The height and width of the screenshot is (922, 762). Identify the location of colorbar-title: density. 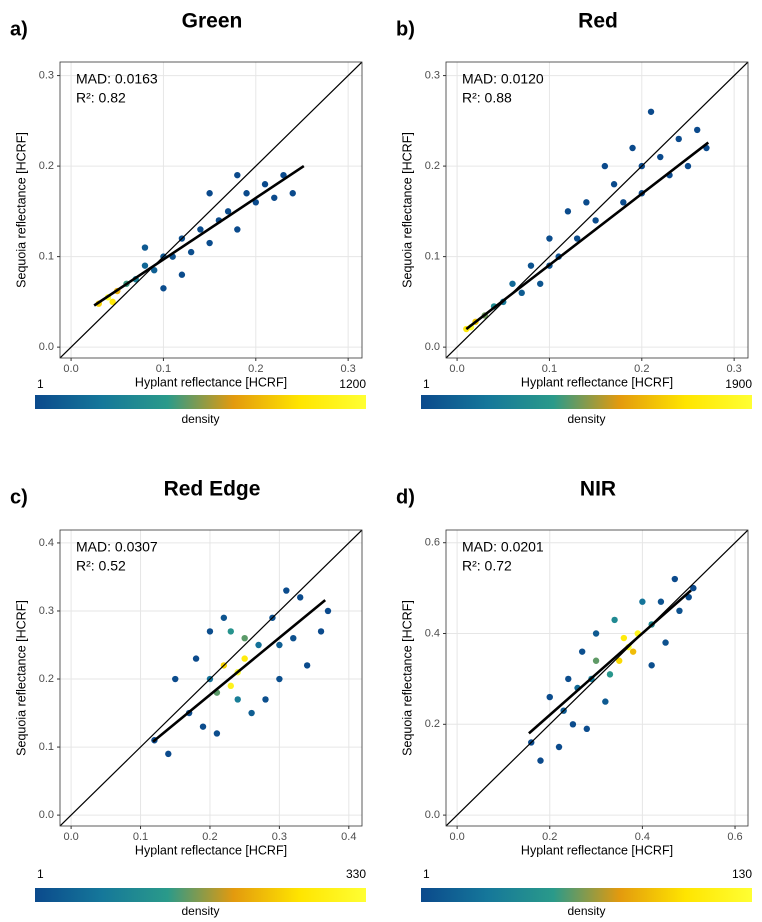
(586, 419).